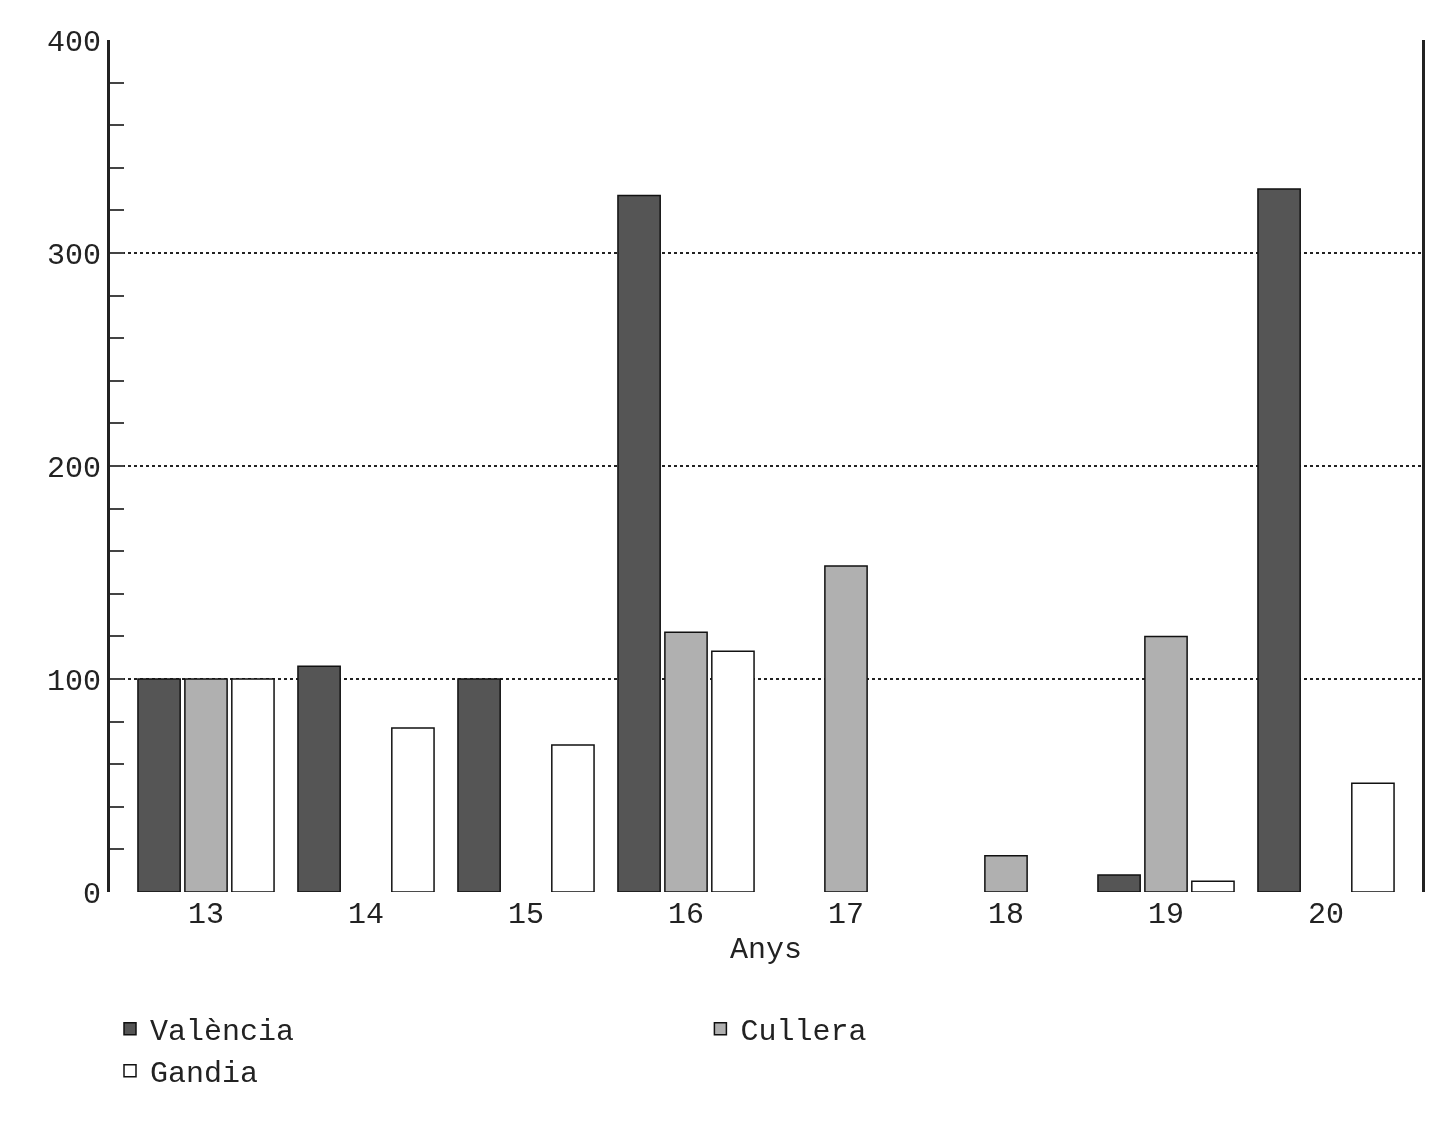 This screenshot has width=1435, height=1122. What do you see at coordinates (1166, 915) in the screenshot?
I see `x-tick-label: 19` at bounding box center [1166, 915].